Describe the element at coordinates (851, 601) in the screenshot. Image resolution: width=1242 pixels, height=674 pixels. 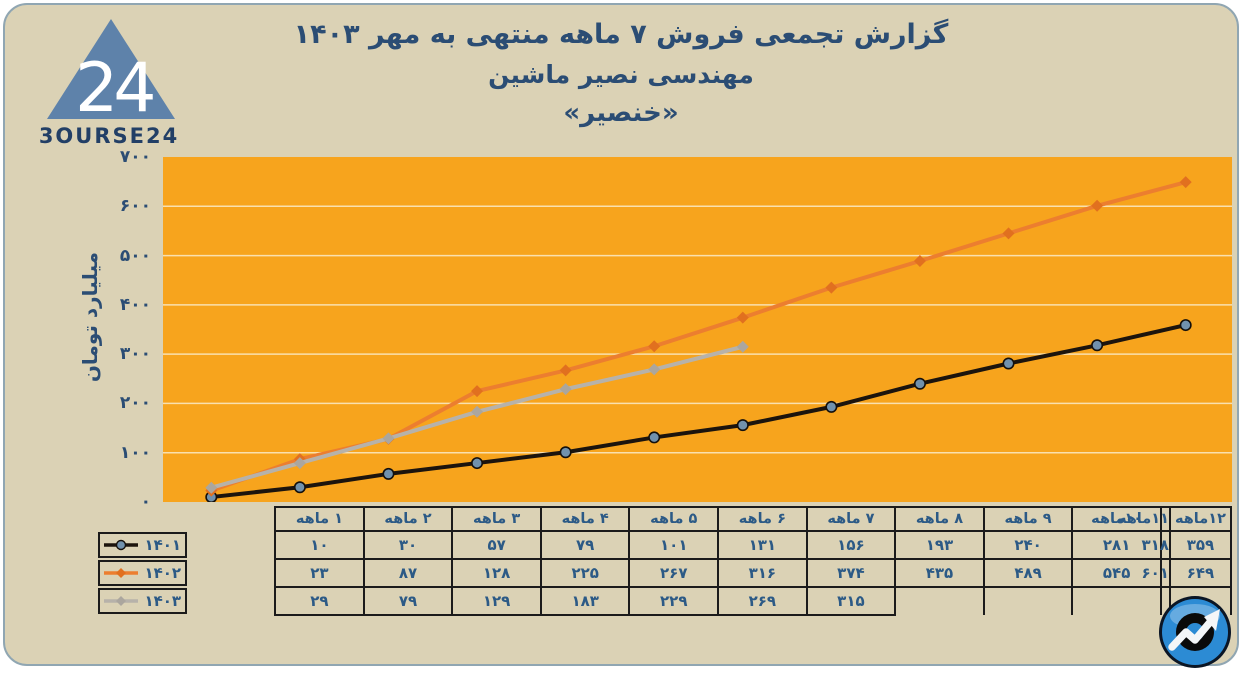
I see `value-cell: ۳۱۵` at that location.